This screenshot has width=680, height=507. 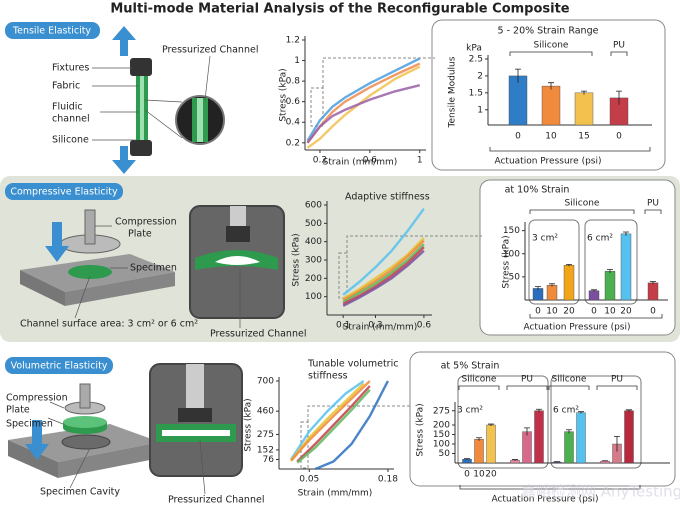 I want to click on y-tick-label: 0.8, so click(x=293, y=82).